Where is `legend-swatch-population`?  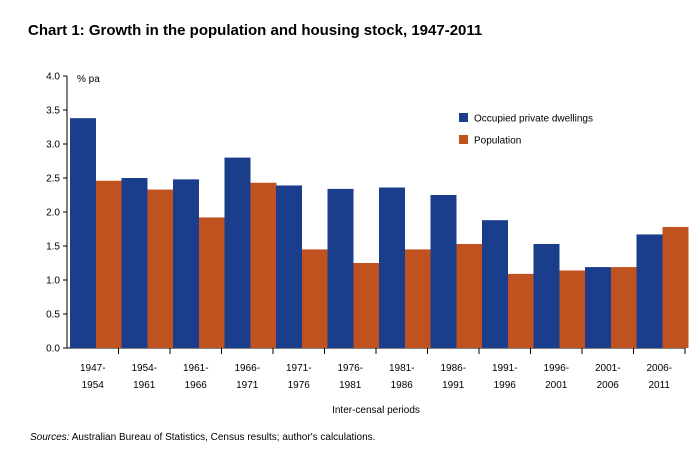
legend-swatch-population is located at coordinates (463, 139).